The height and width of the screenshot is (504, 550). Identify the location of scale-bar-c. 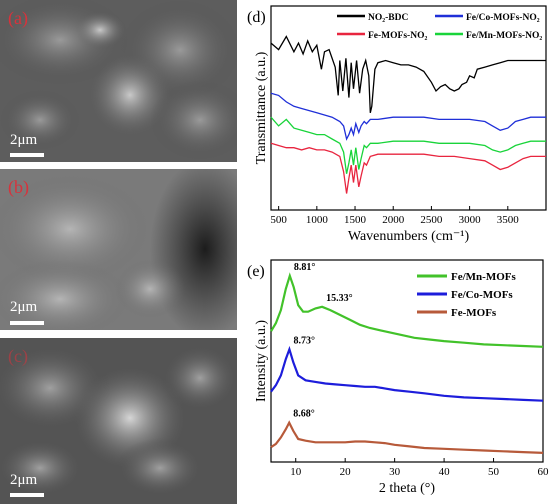
(27, 495).